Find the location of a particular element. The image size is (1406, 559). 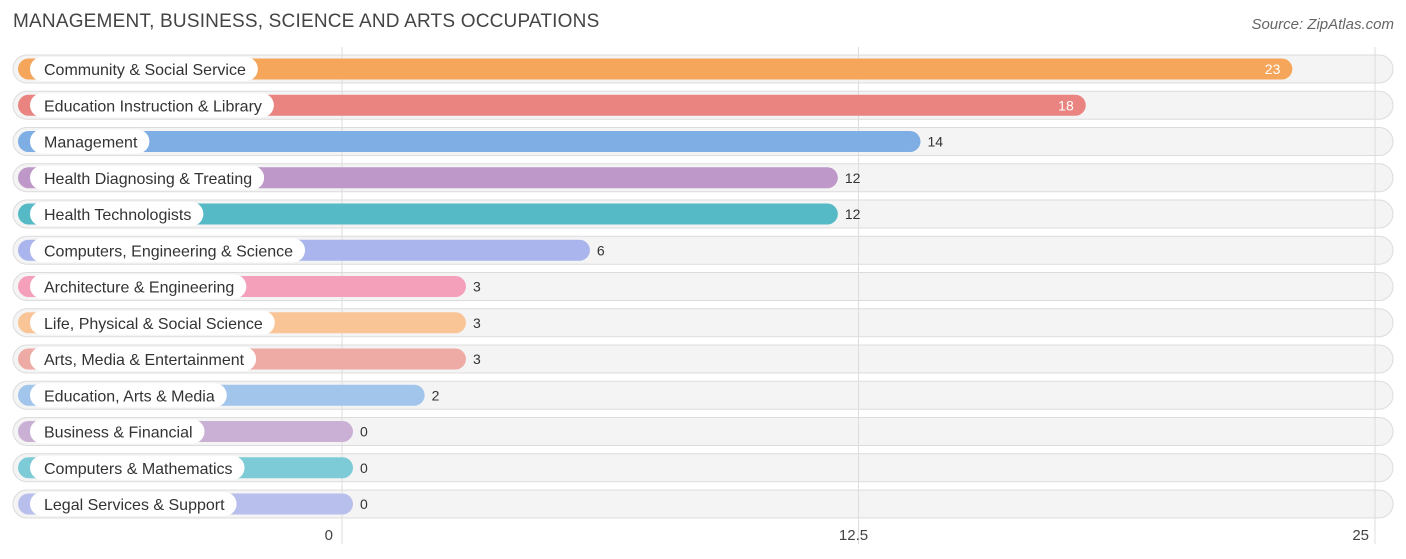

category-label: Computers & Mathematics is located at coordinates (138, 469).